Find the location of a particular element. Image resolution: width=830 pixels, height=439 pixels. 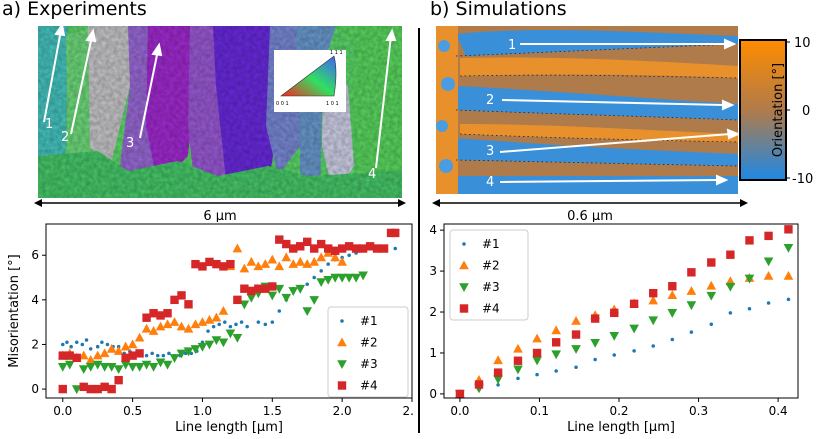

sim-nucleus is located at coordinates (446, 166).